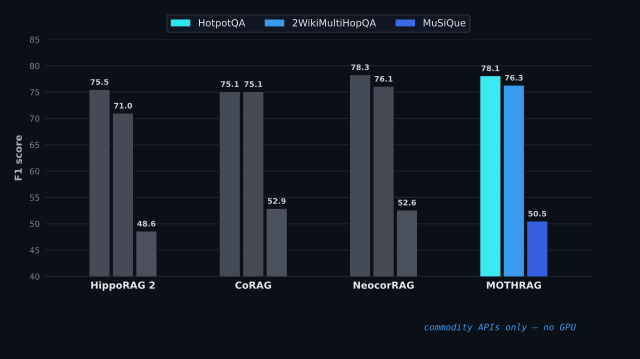  What do you see at coordinates (500, 327) in the screenshot?
I see `text: commodity APIs only — no GPU` at bounding box center [500, 327].